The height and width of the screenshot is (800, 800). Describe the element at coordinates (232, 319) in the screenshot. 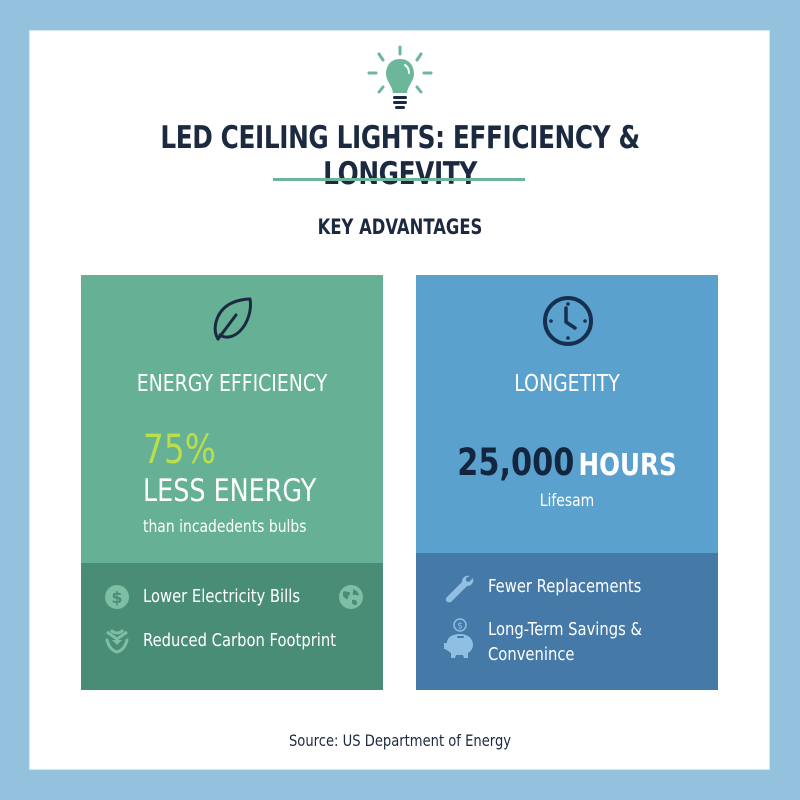

I see `leaf-icon` at that location.